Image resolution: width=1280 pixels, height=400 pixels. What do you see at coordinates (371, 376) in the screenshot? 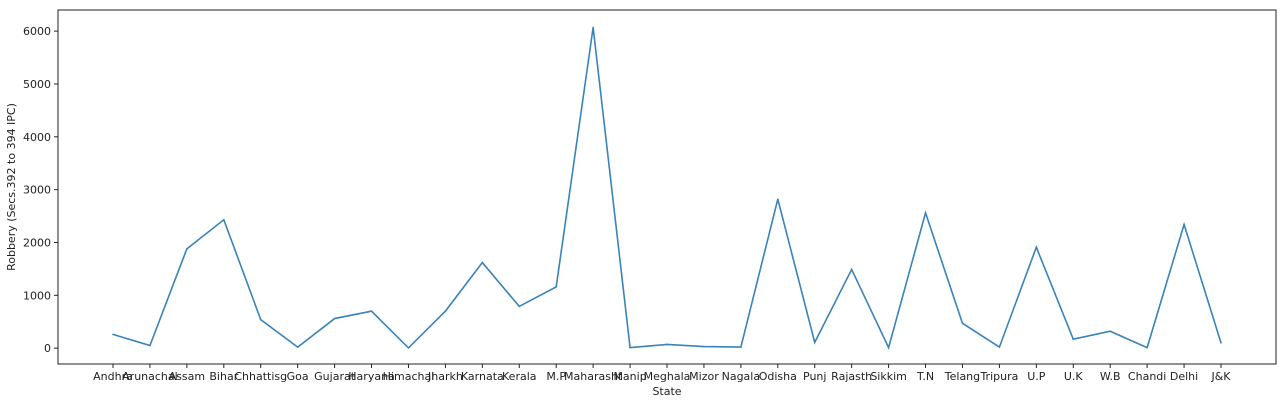
I see `x-tick-label: Haryana` at bounding box center [371, 376].